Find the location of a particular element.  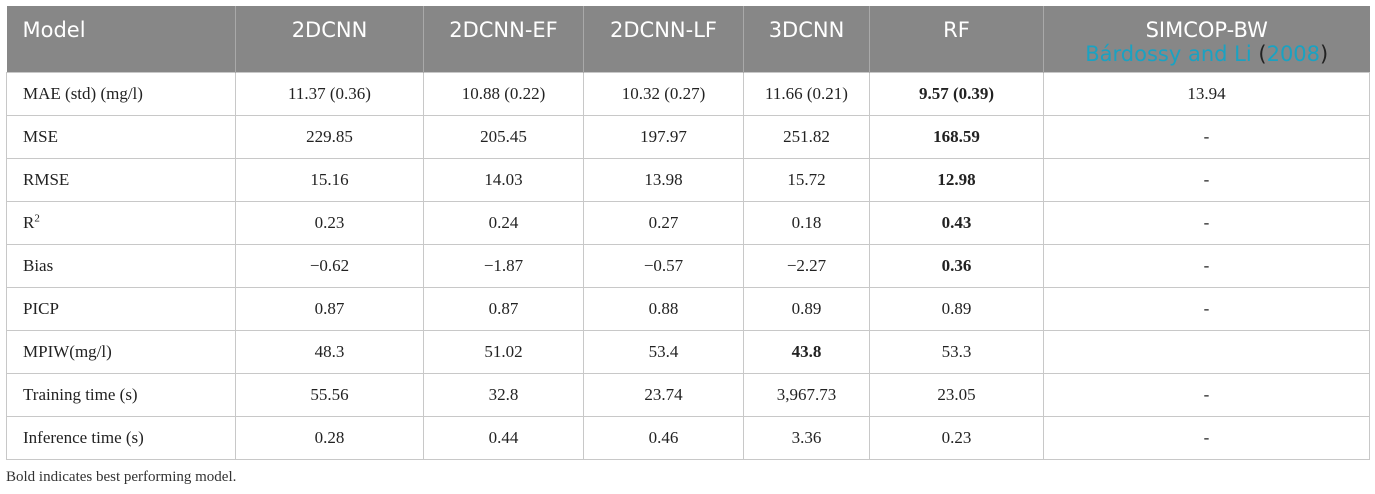

table-row: PICP 0.87 0.87 0.88 0.89 0.89 - is located at coordinates (688, 309).